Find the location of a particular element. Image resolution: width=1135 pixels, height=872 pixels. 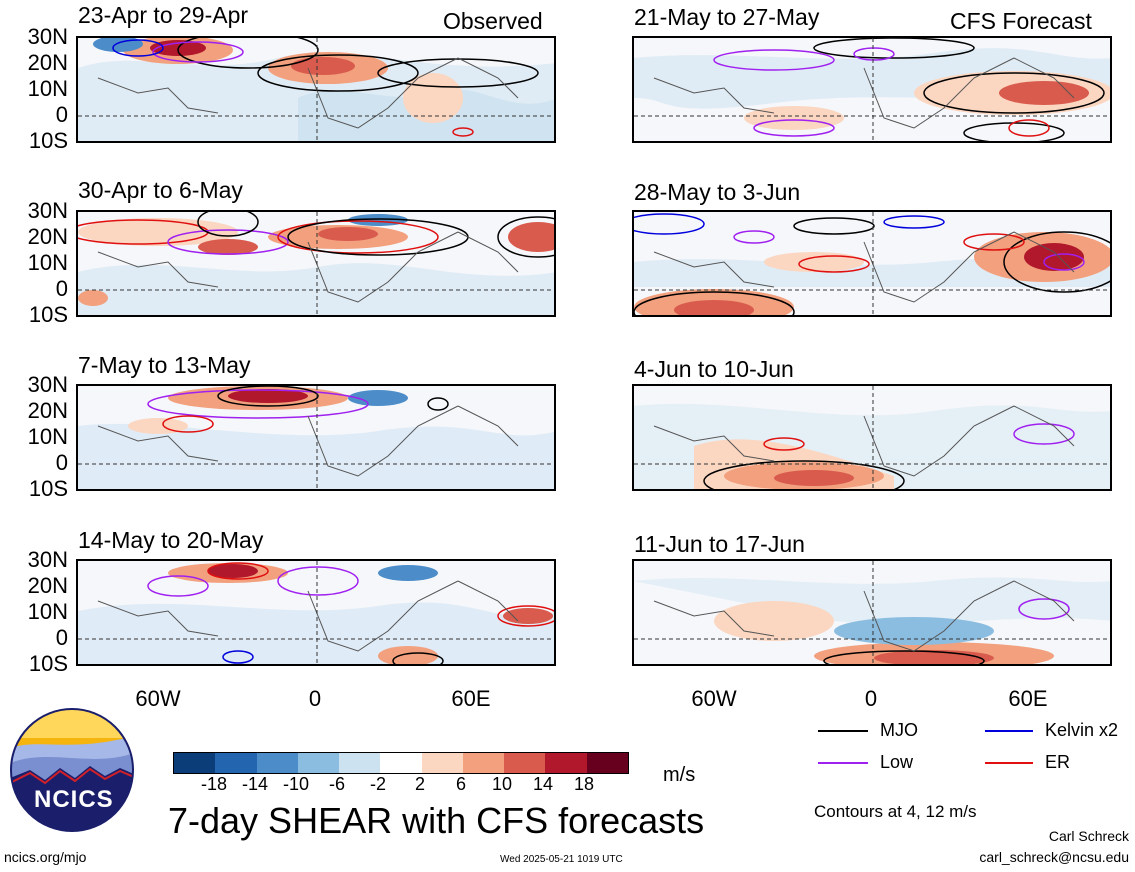

colorbar-label: 14 is located at coordinates (543, 784).